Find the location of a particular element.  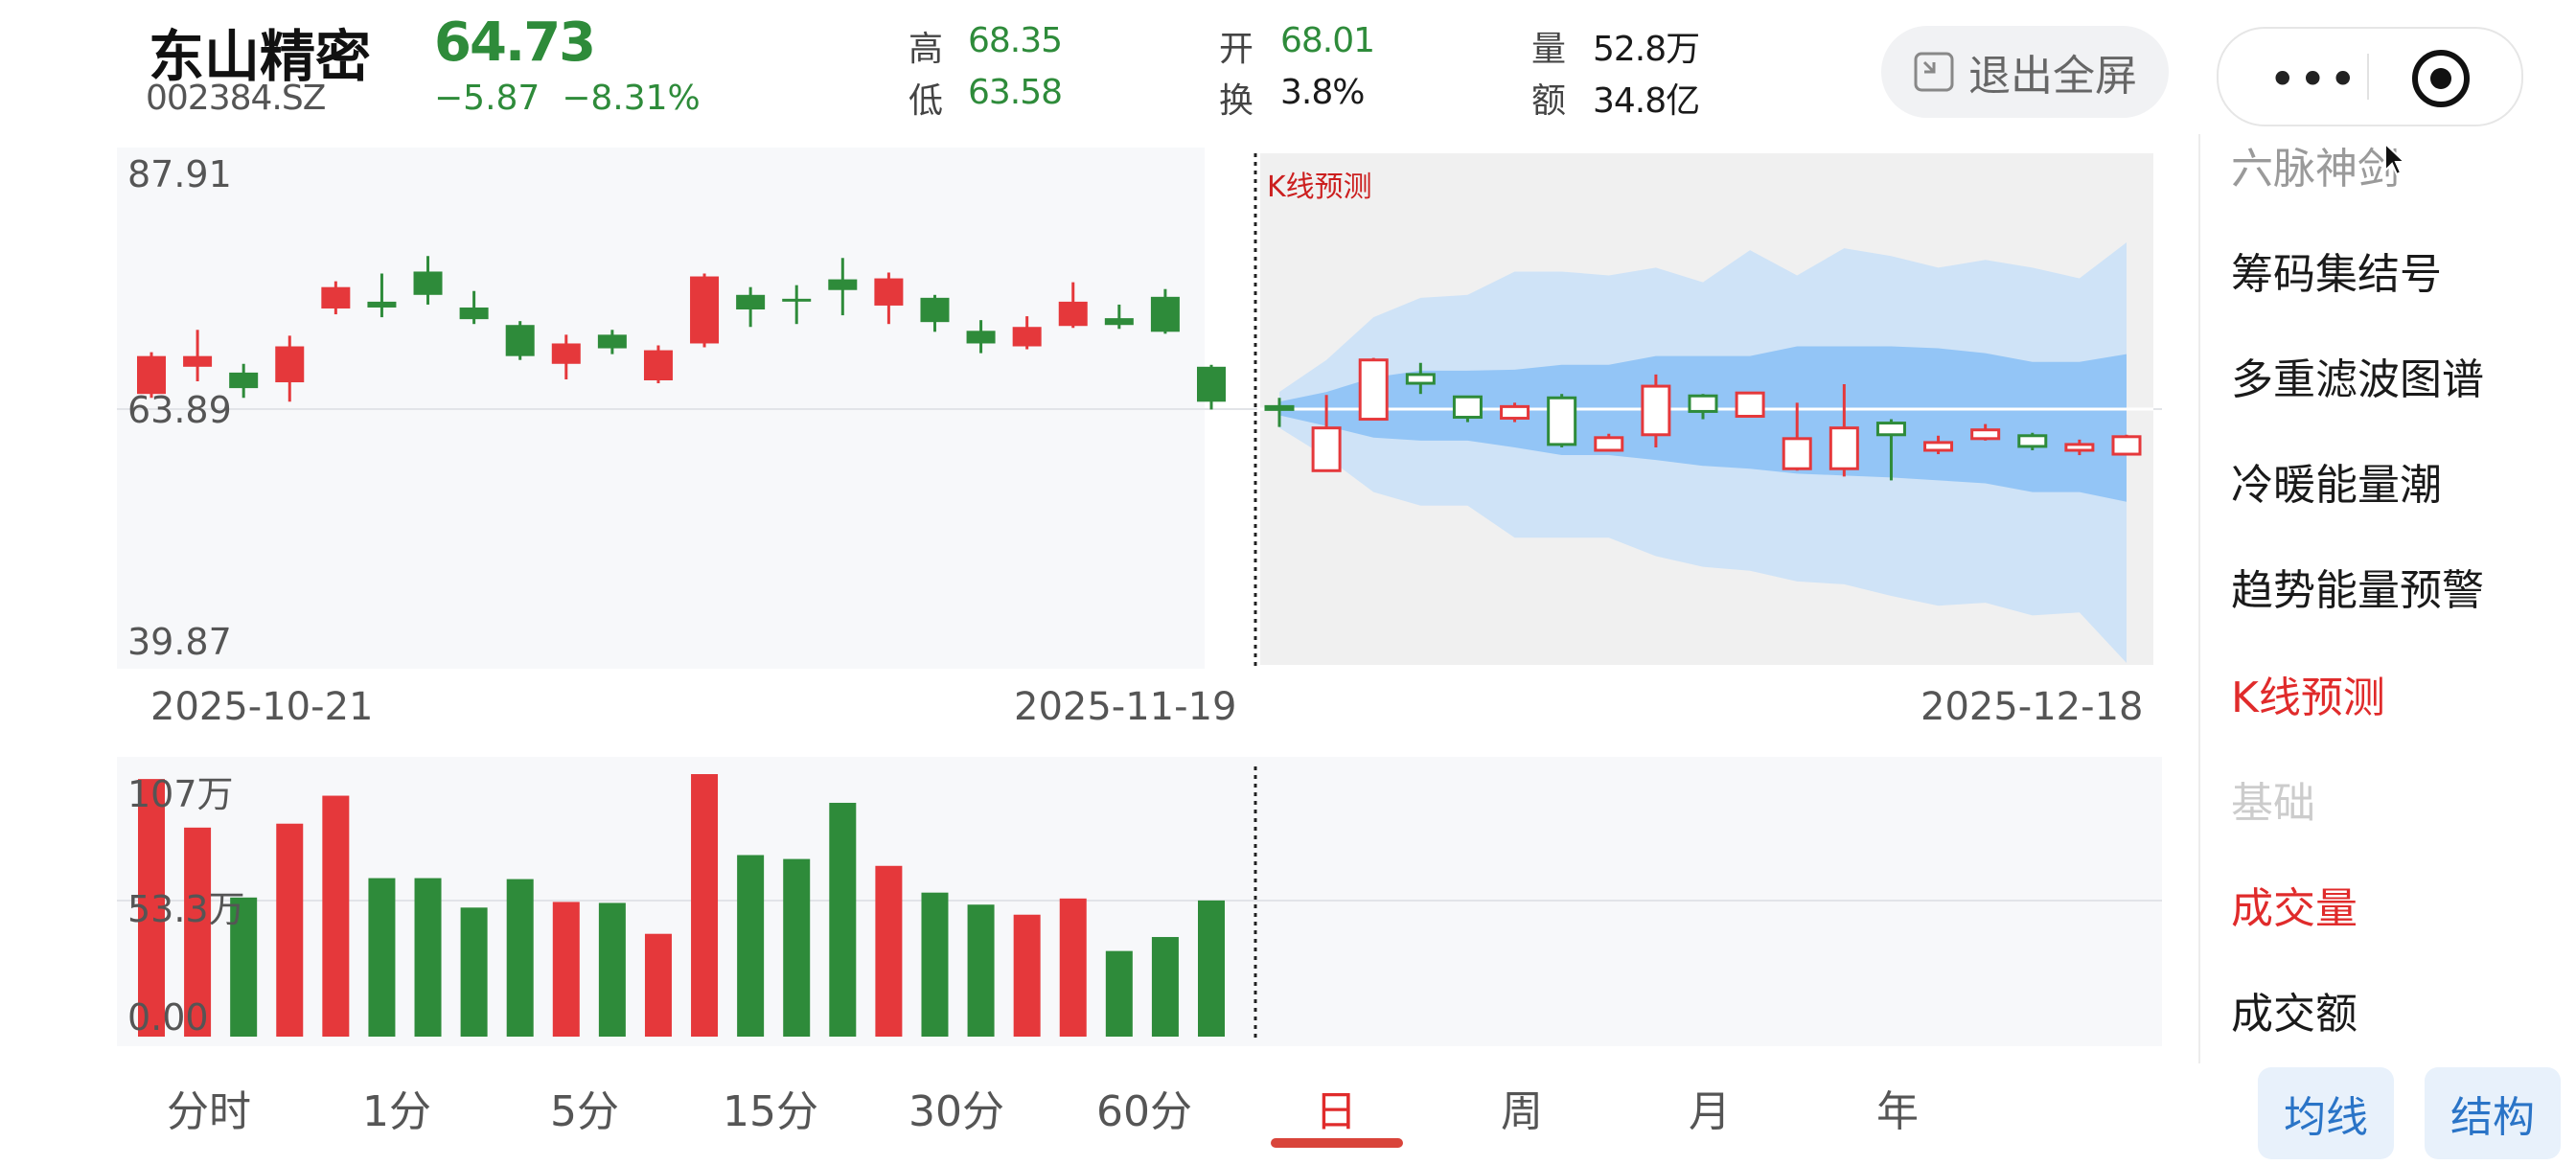

tab-year: 年 is located at coordinates (1897, 1111).